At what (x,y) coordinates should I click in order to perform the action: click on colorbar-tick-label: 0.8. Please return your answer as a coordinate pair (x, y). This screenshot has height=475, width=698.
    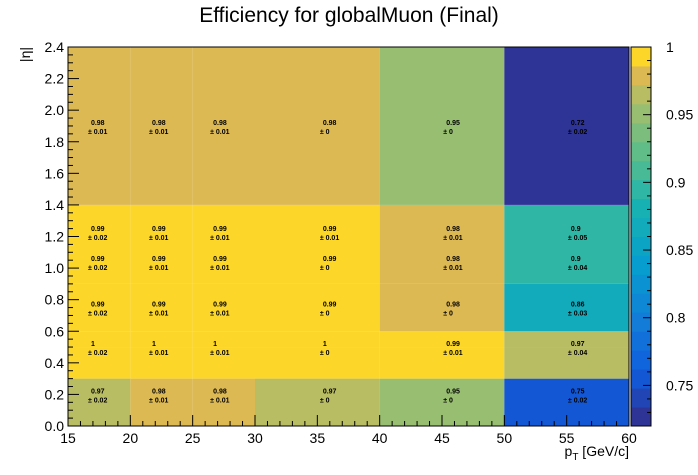
    Looking at the image, I should click on (676, 318).